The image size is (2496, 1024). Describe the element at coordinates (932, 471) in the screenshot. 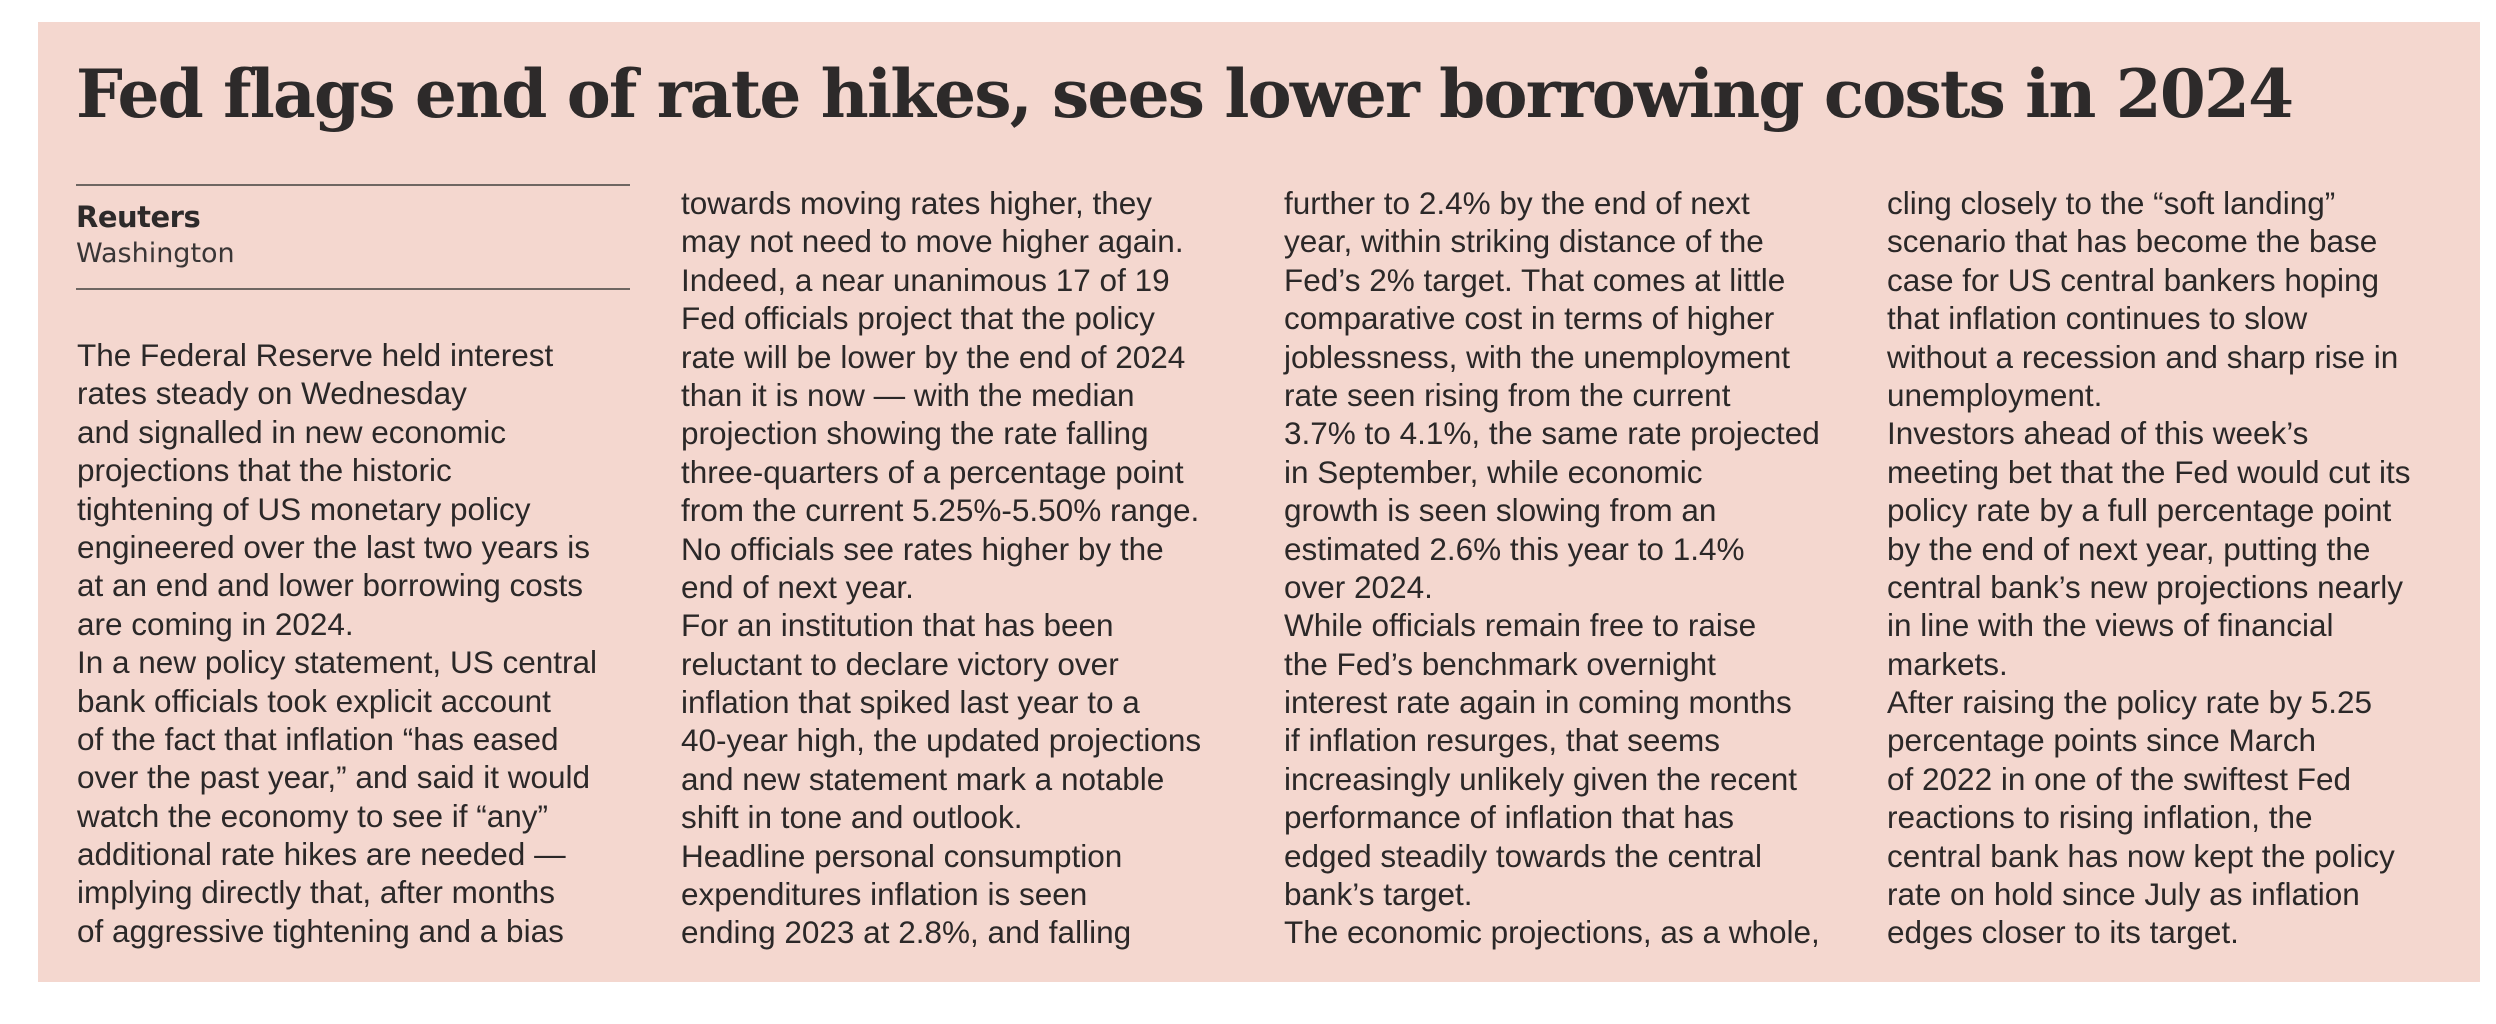

I see `text-line: three-quarters of a percentage point` at that location.